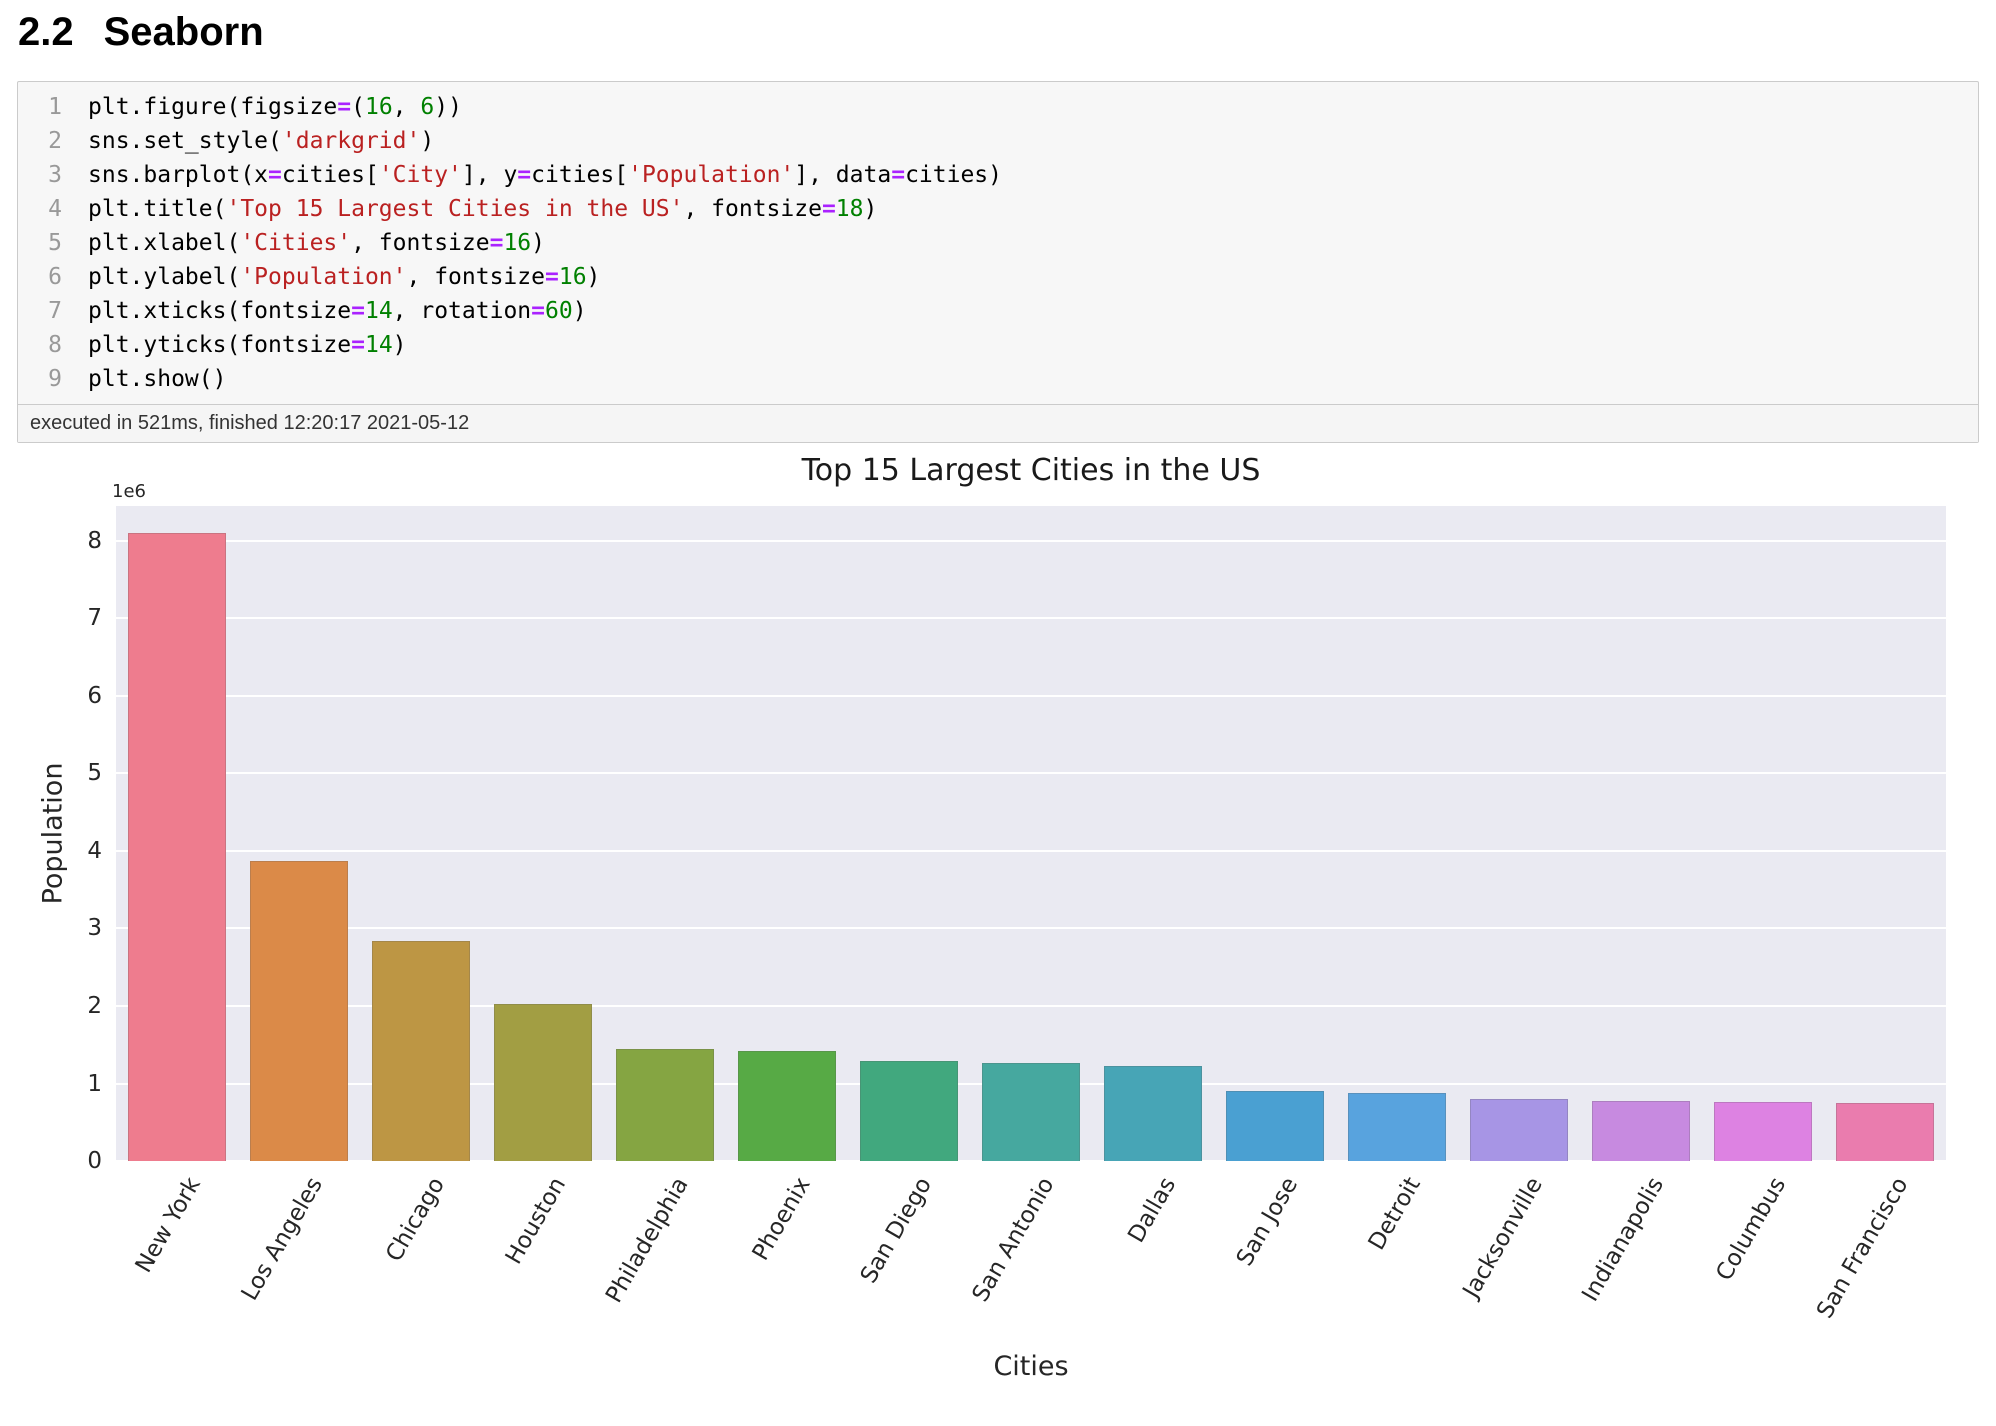  Describe the element at coordinates (1013, 1240) in the screenshot. I see `x-tick-label: San Antonio` at that location.